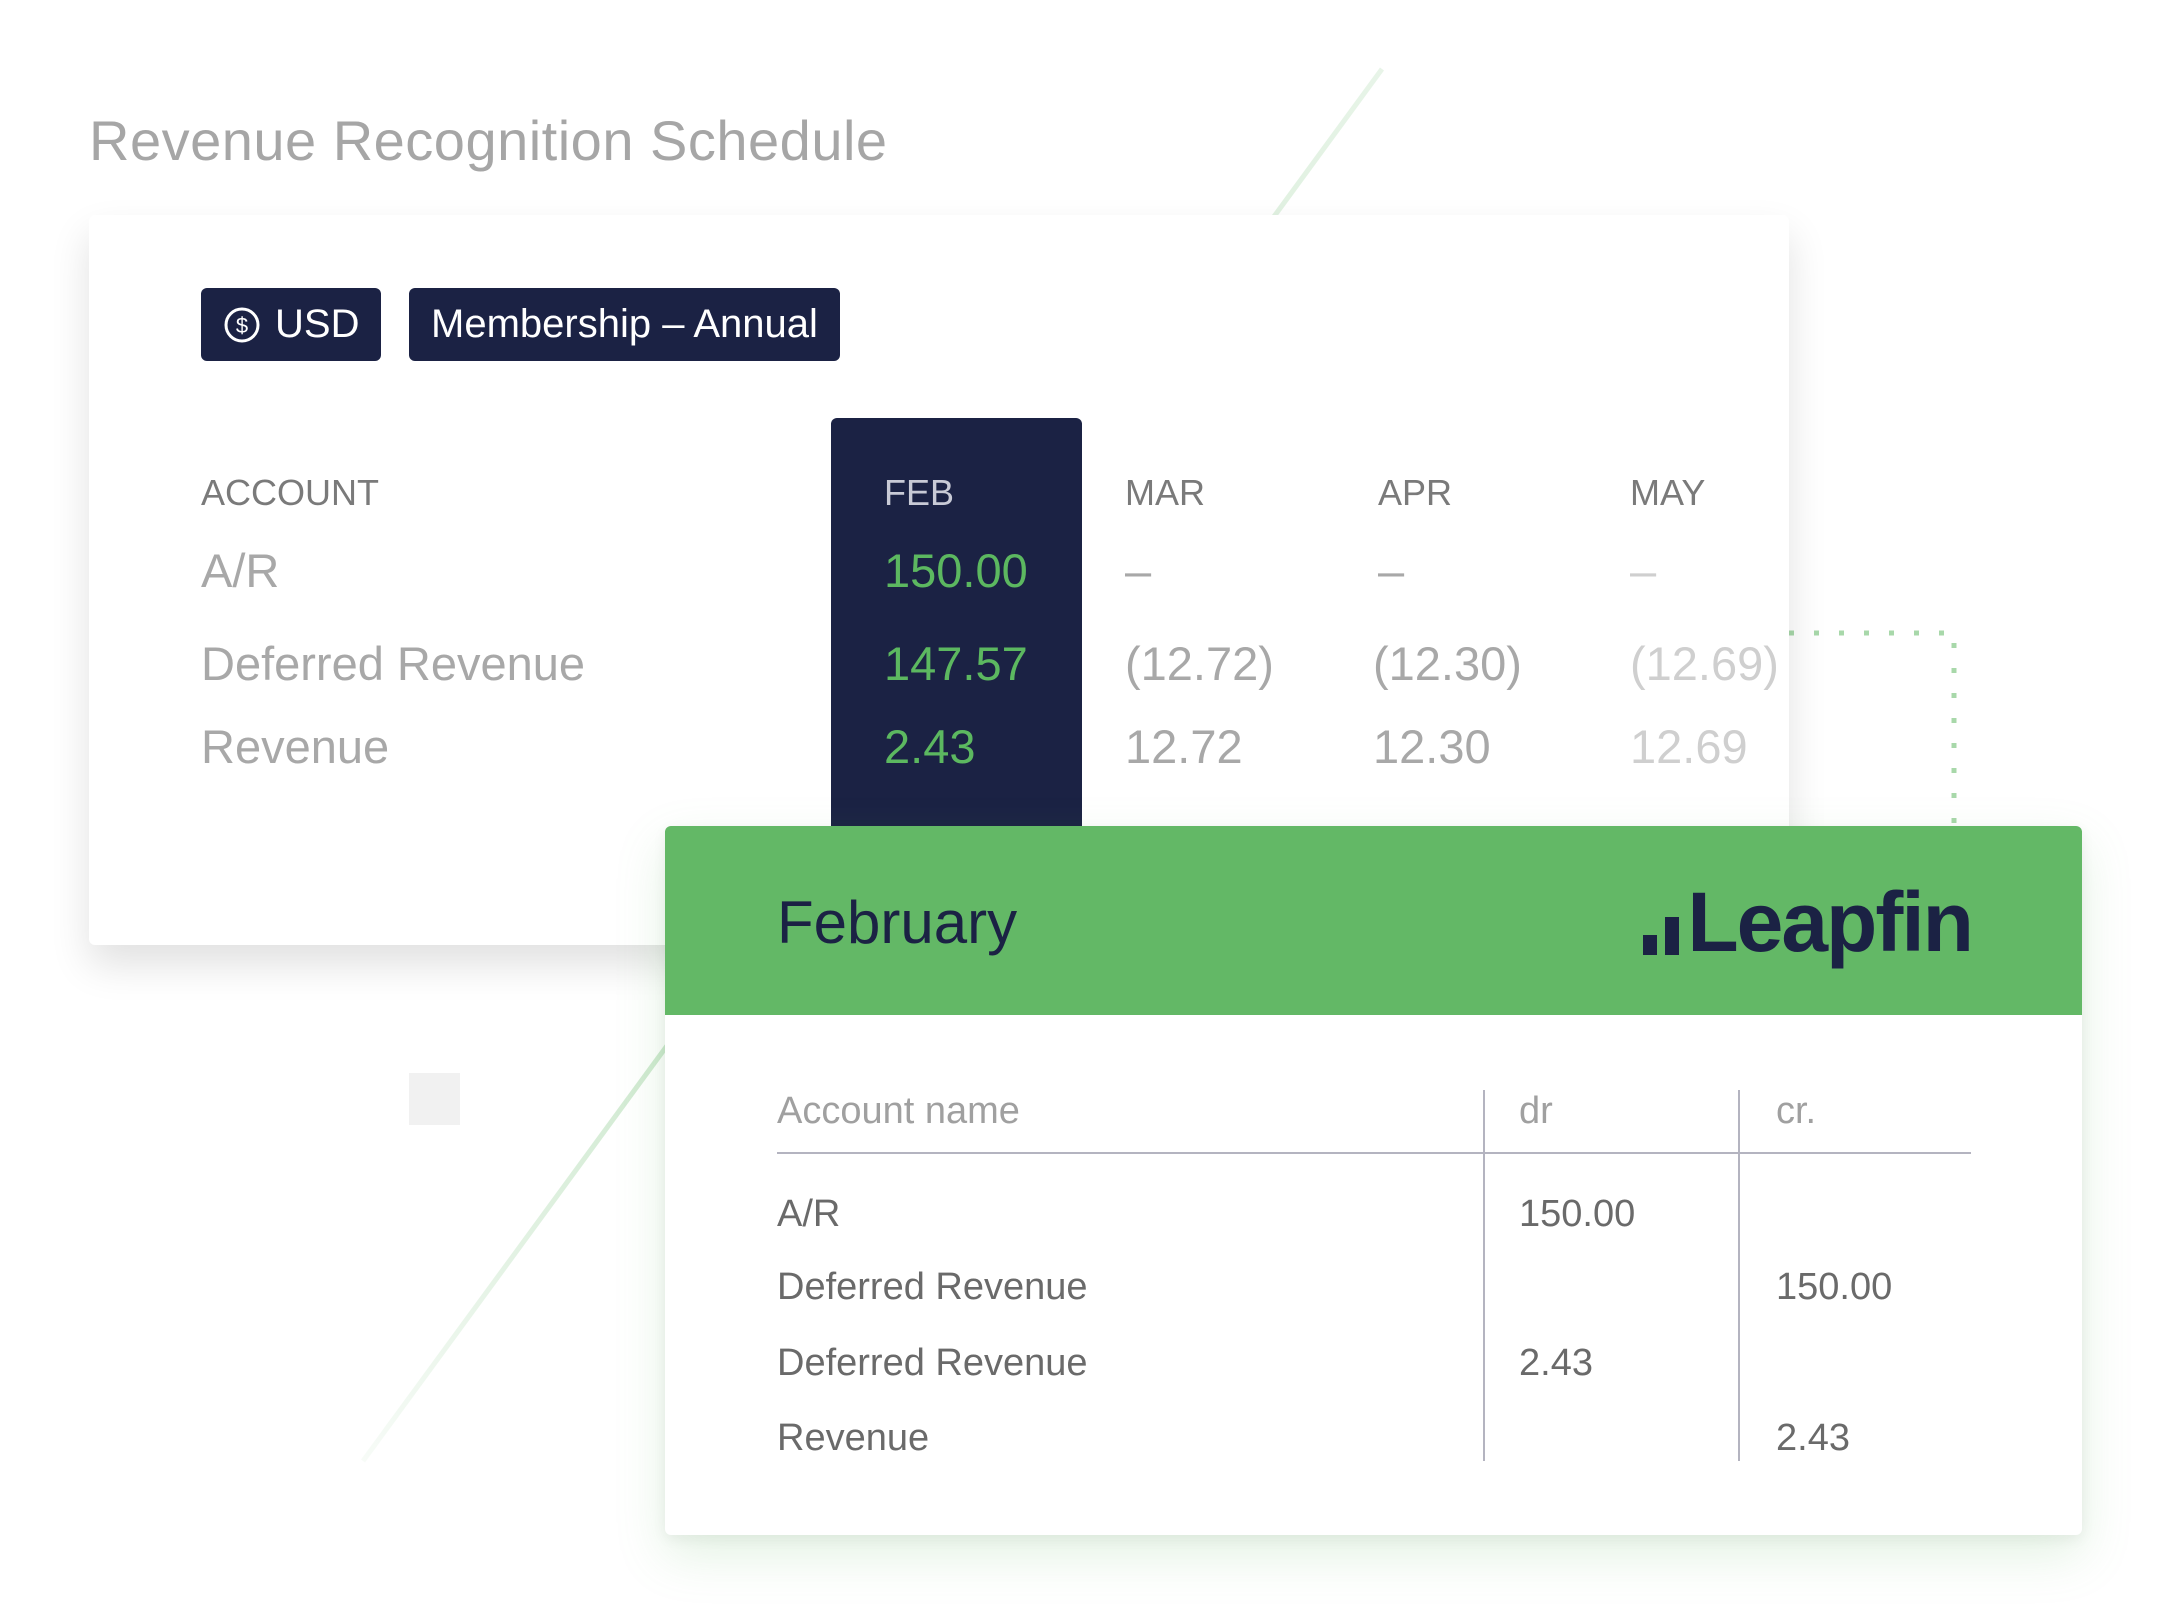  Describe the element at coordinates (488, 140) in the screenshot. I see `page-title: Revenue Recognition Schedule` at that location.